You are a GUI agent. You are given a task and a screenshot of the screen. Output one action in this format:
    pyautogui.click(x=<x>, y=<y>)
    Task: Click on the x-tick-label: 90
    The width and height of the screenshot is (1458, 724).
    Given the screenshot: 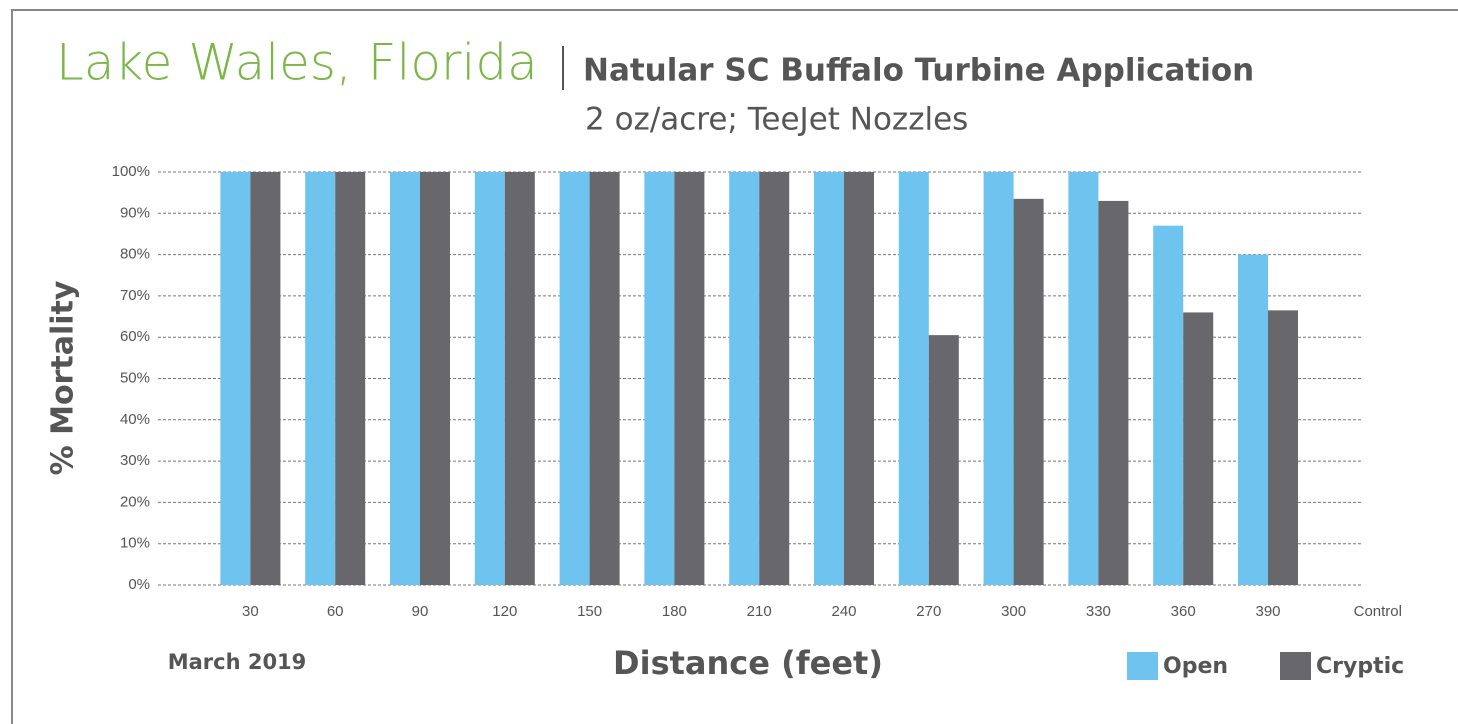 What is the action you would take?
    pyautogui.click(x=420, y=611)
    